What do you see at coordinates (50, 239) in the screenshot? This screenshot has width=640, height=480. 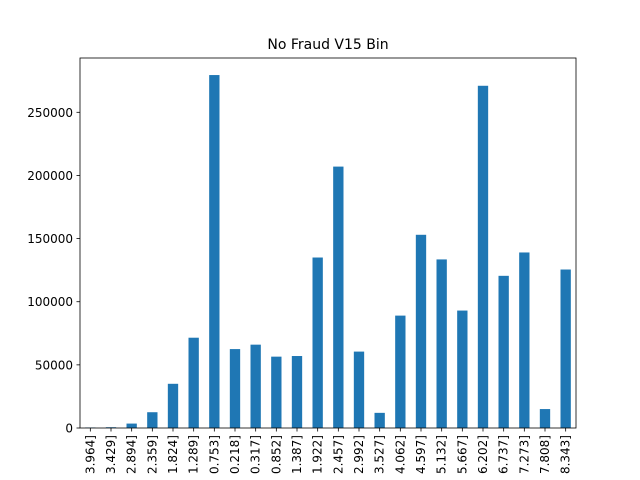 I see `y-tick-label: 150000` at bounding box center [50, 239].